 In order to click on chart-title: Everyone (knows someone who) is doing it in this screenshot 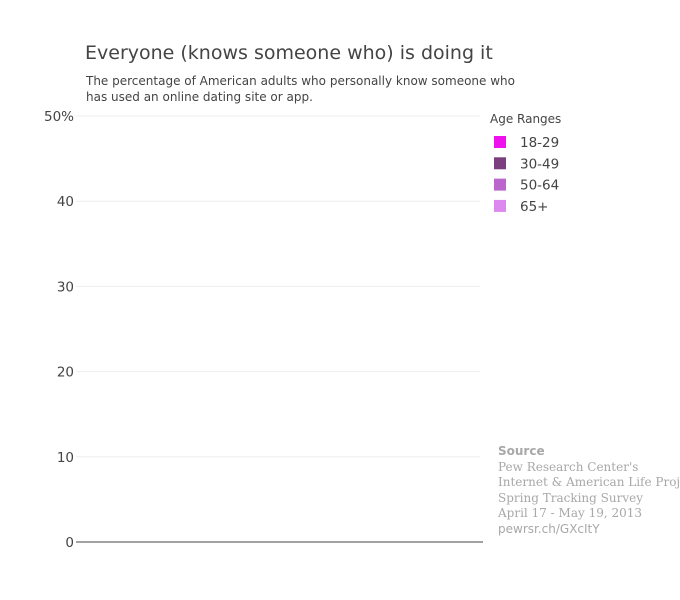, I will do `click(289, 53)`.